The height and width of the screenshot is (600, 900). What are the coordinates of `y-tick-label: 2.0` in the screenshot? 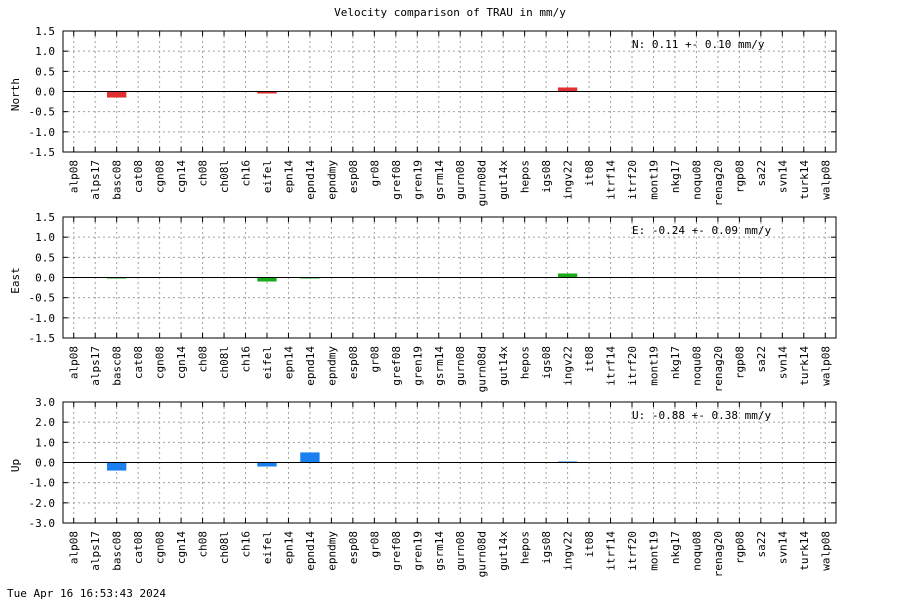 It's located at (45, 422).